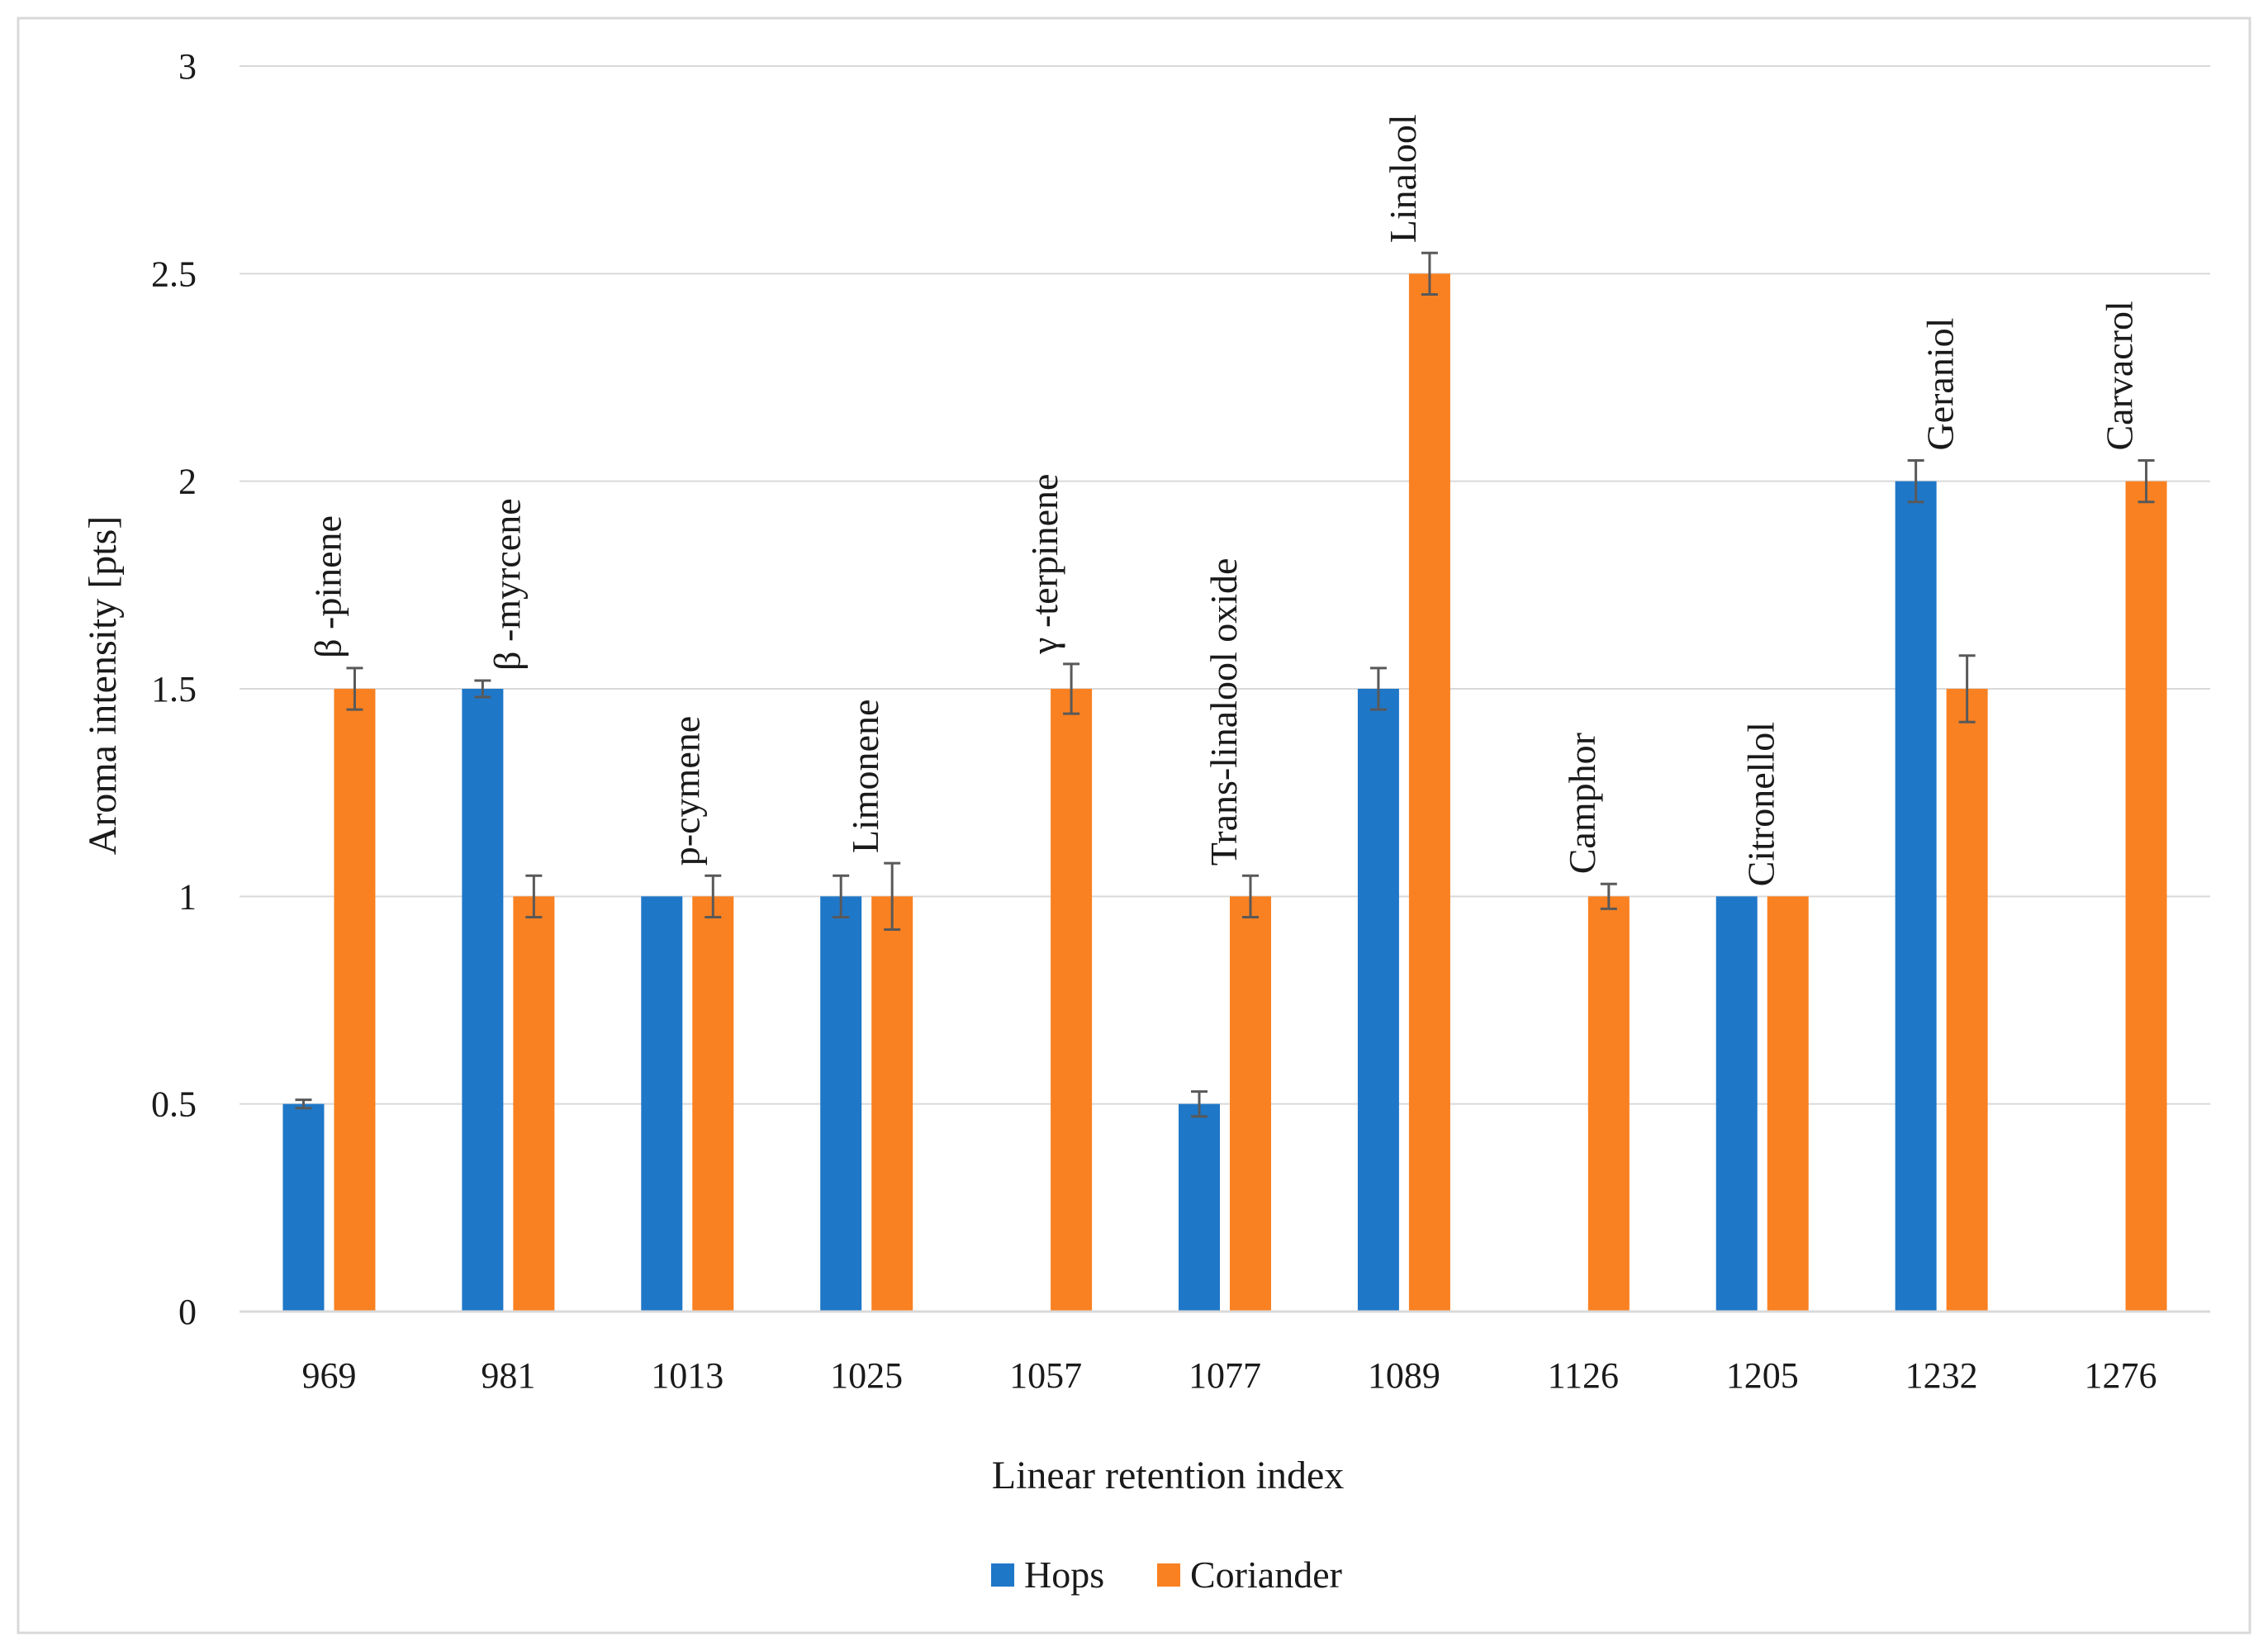 The image size is (2268, 1651). Describe the element at coordinates (174, 689) in the screenshot. I see `y-tick-label-3: 1.5` at that location.